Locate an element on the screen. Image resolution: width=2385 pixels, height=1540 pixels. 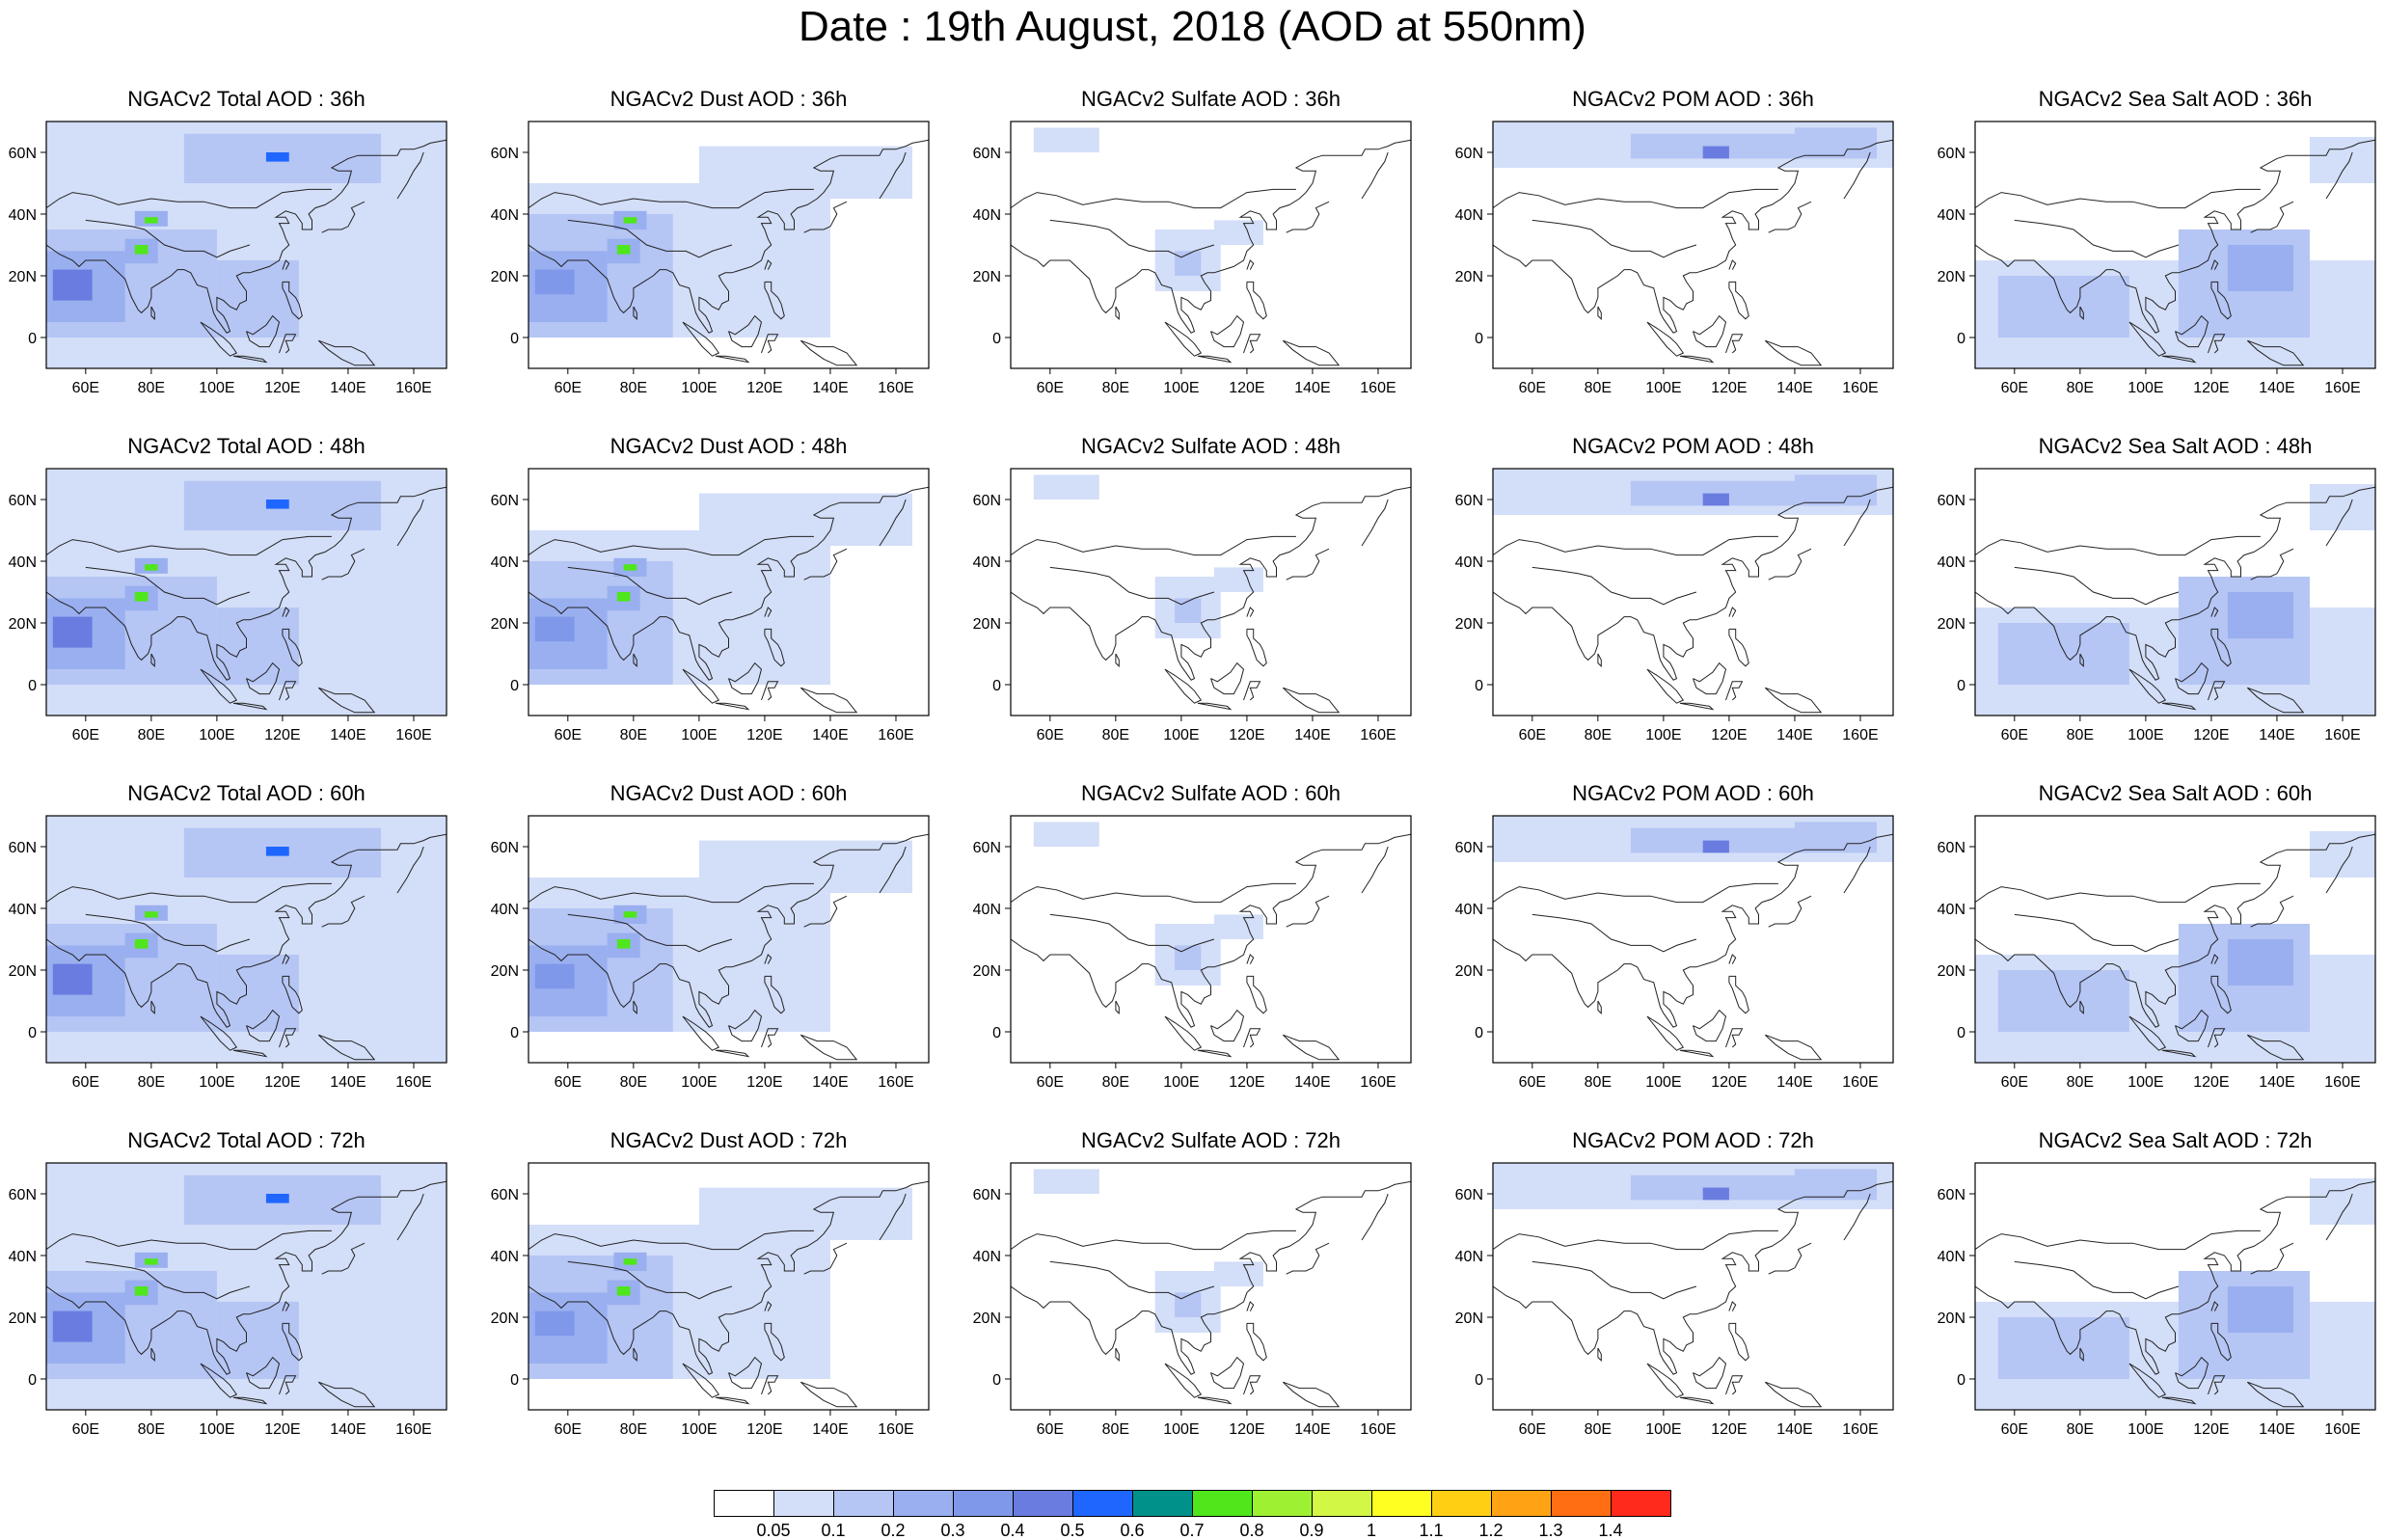
colorbar-label: 0.7 is located at coordinates (1192, 1530).